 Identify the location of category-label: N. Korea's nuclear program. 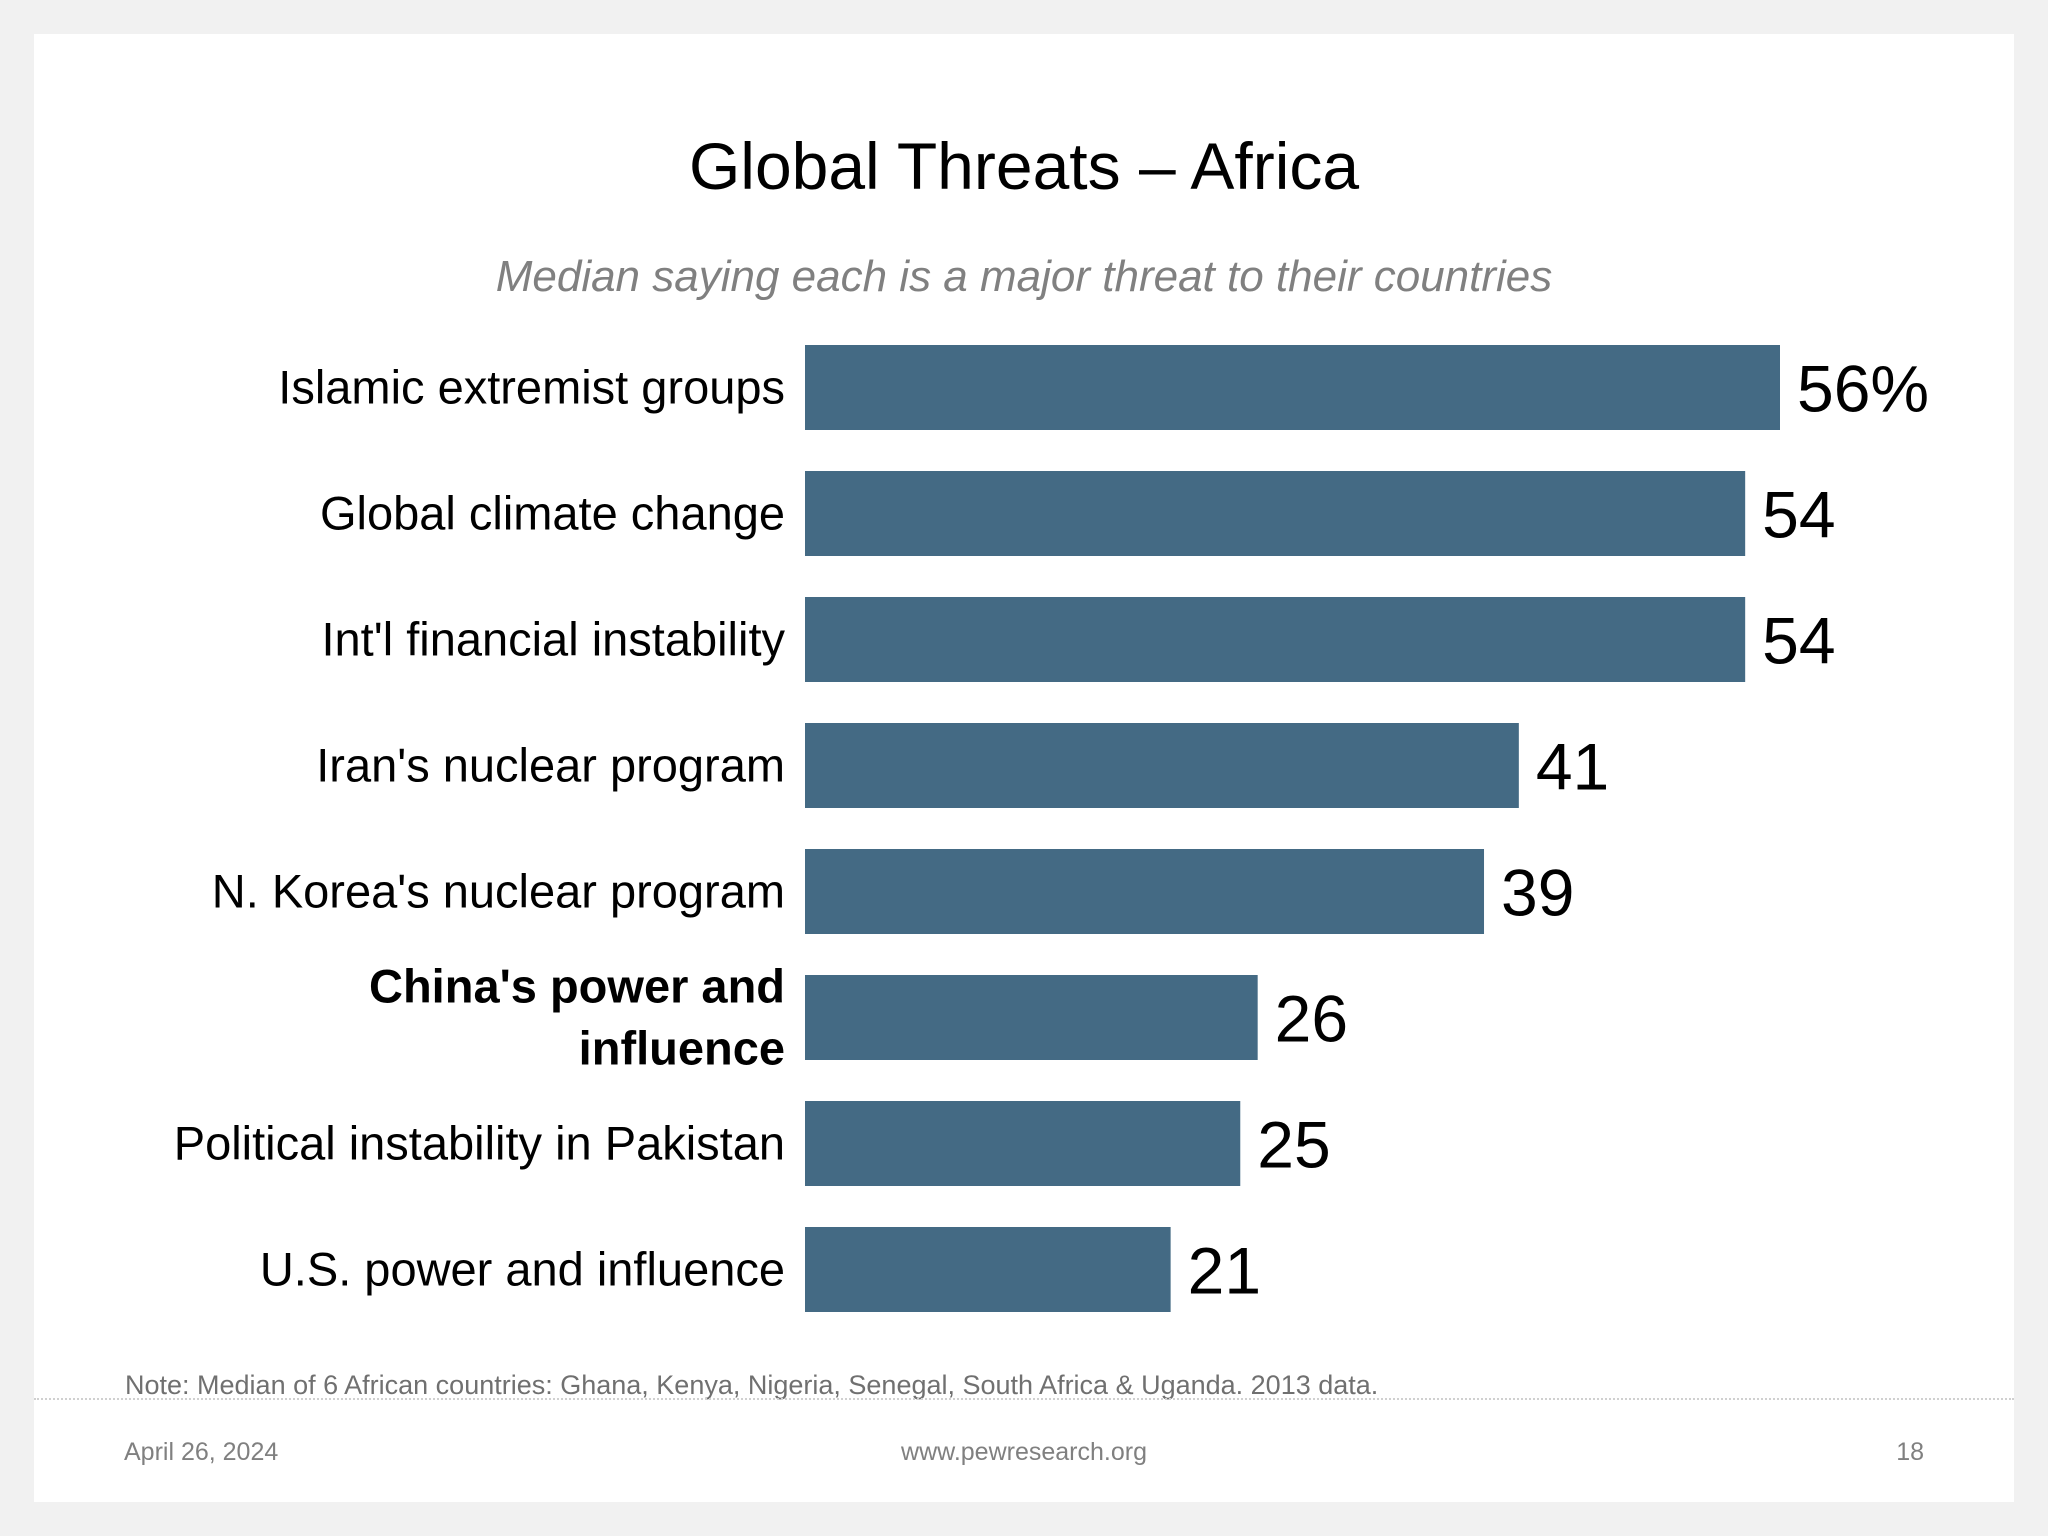
(498, 891).